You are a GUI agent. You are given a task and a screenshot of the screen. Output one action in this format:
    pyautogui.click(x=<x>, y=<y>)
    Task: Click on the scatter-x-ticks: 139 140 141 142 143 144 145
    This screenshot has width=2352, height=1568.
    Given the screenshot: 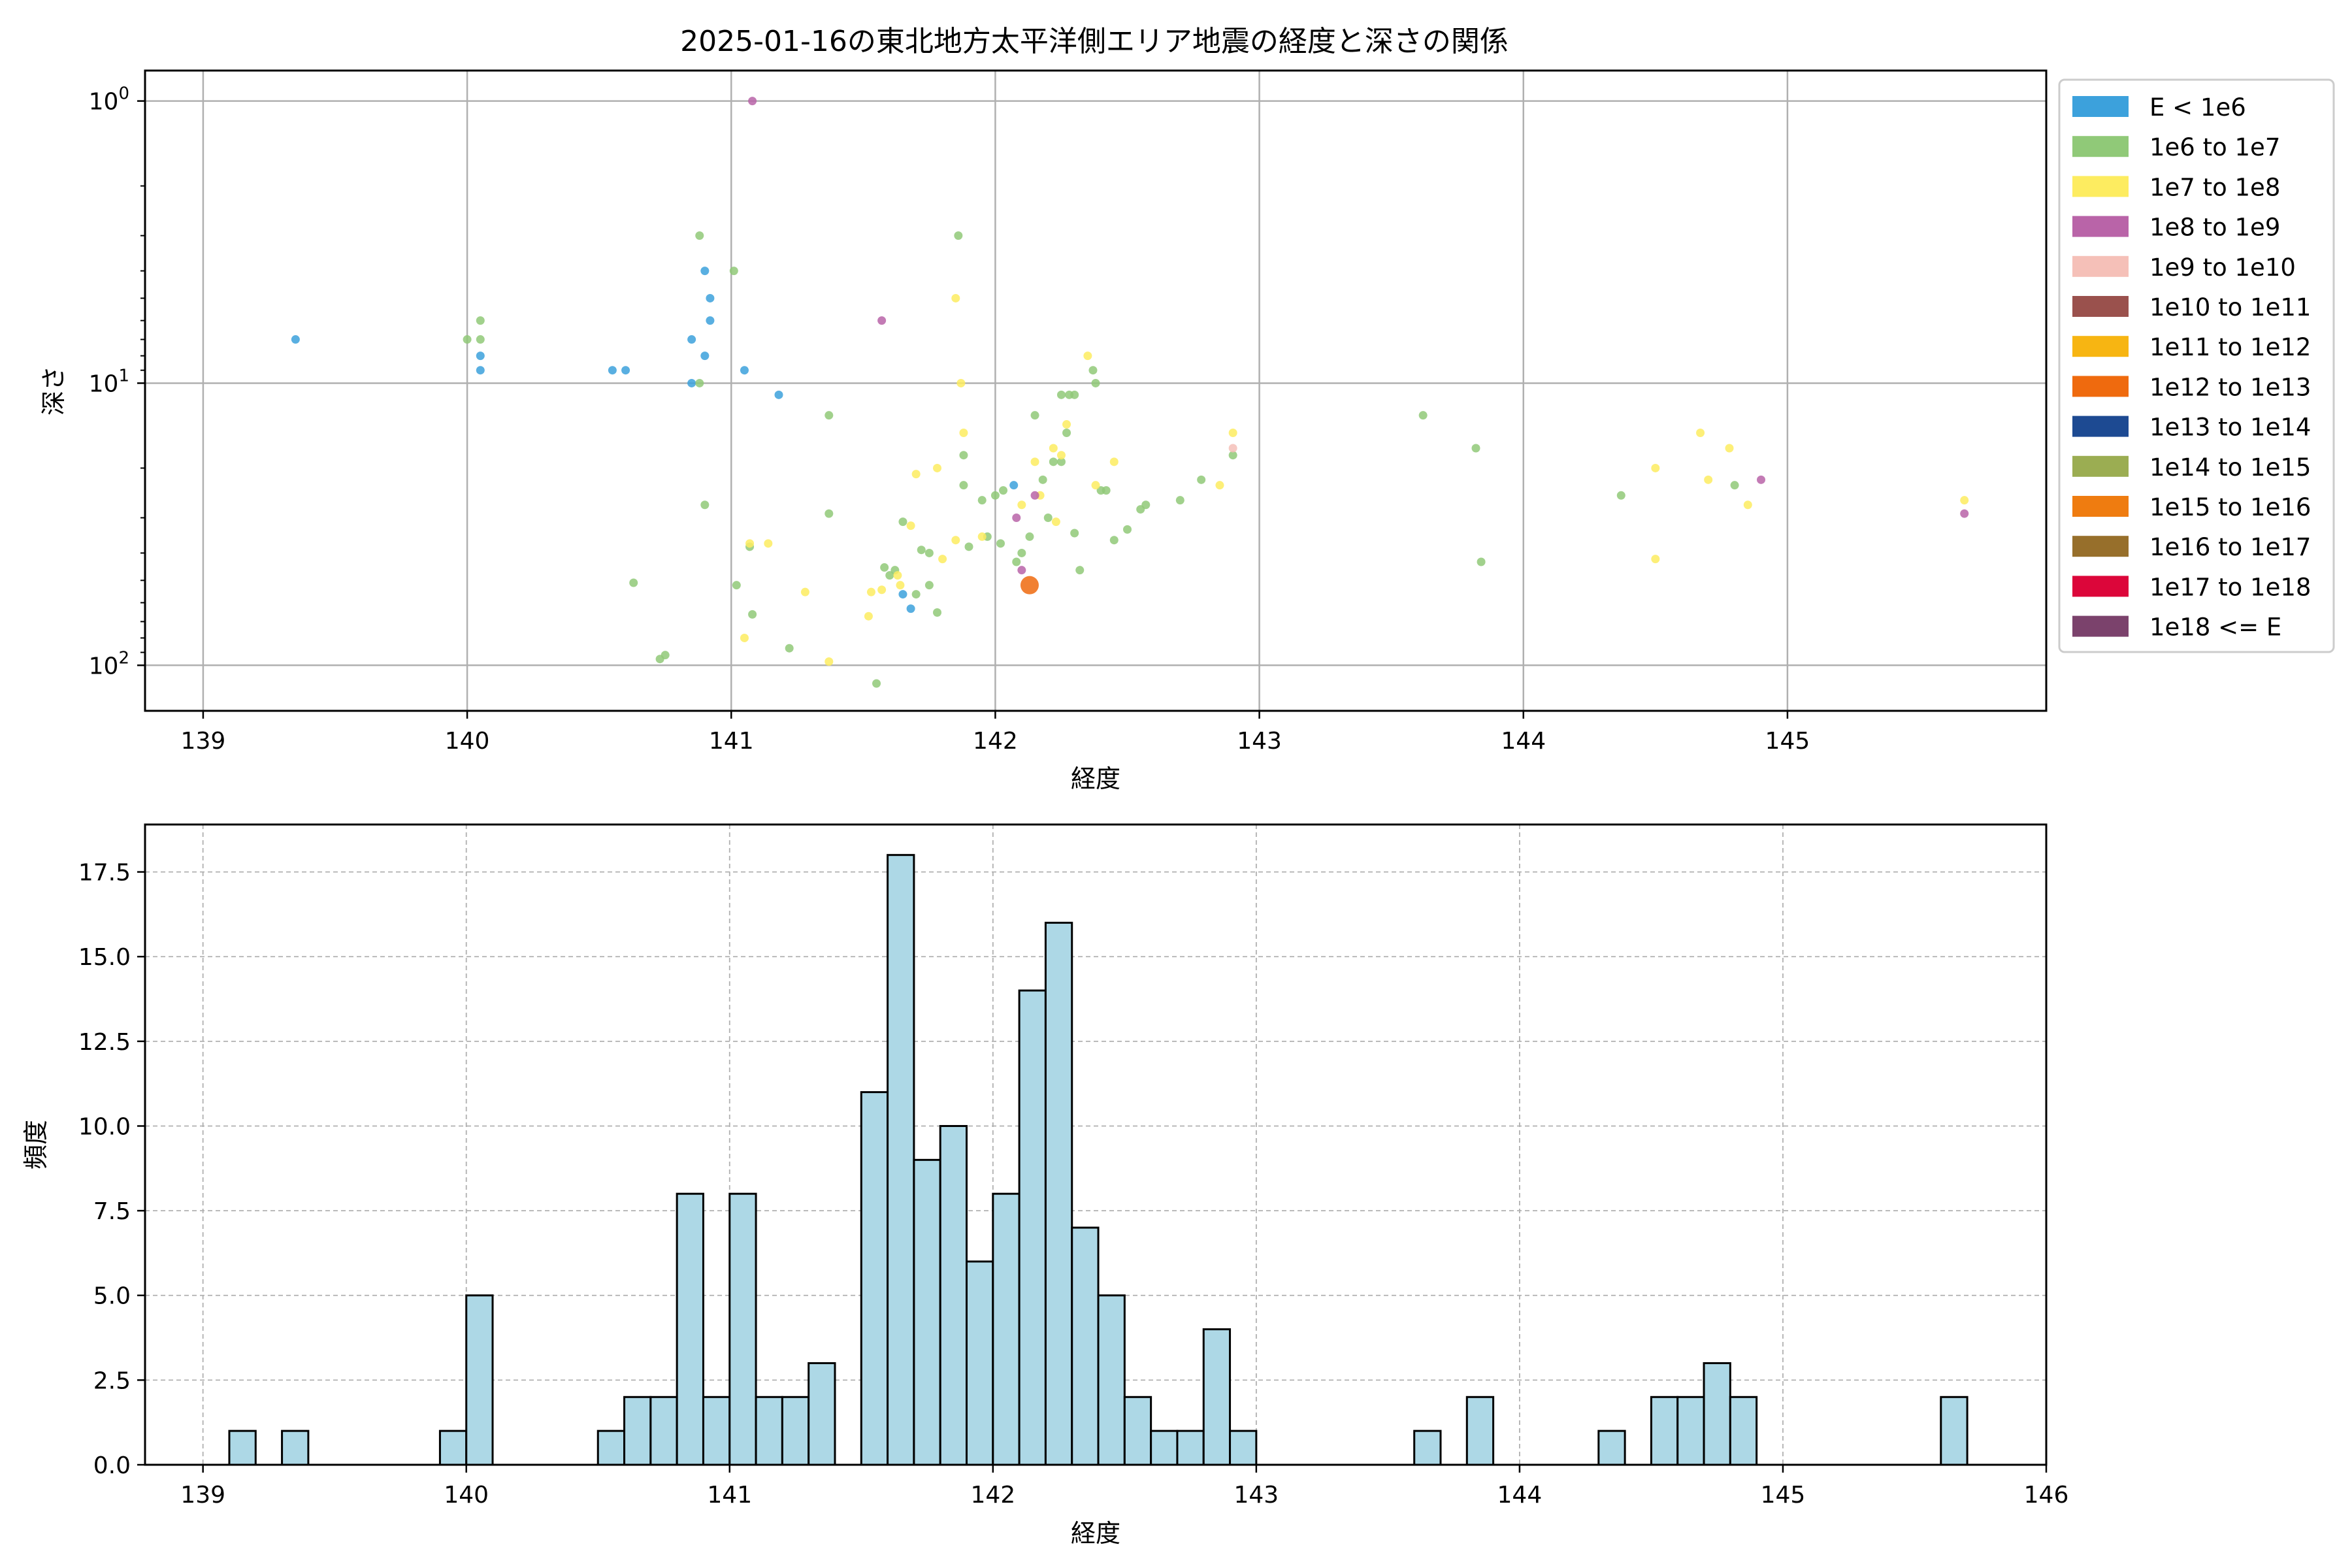 What is the action you would take?
    pyautogui.click(x=995, y=733)
    